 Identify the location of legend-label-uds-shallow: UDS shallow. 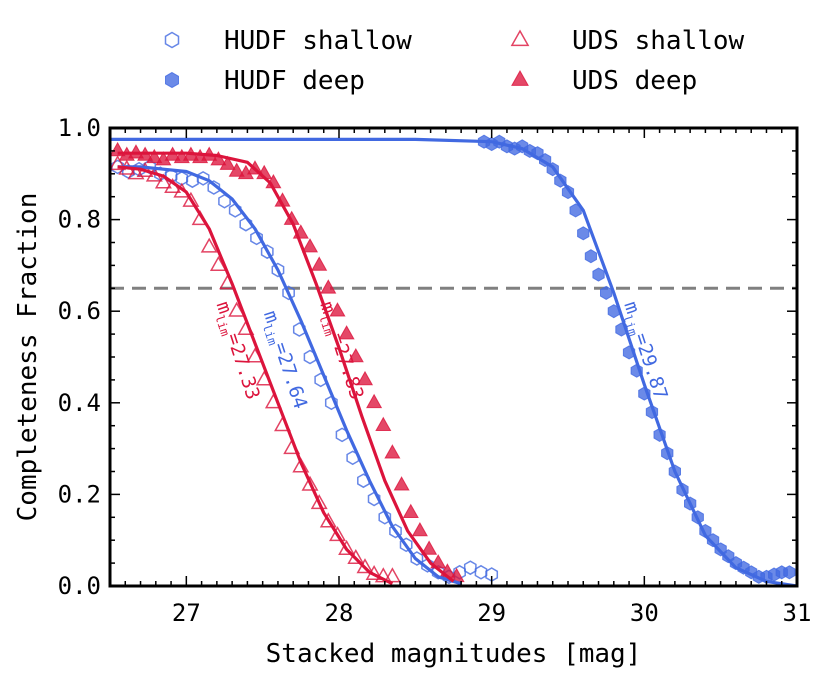
(658, 41).